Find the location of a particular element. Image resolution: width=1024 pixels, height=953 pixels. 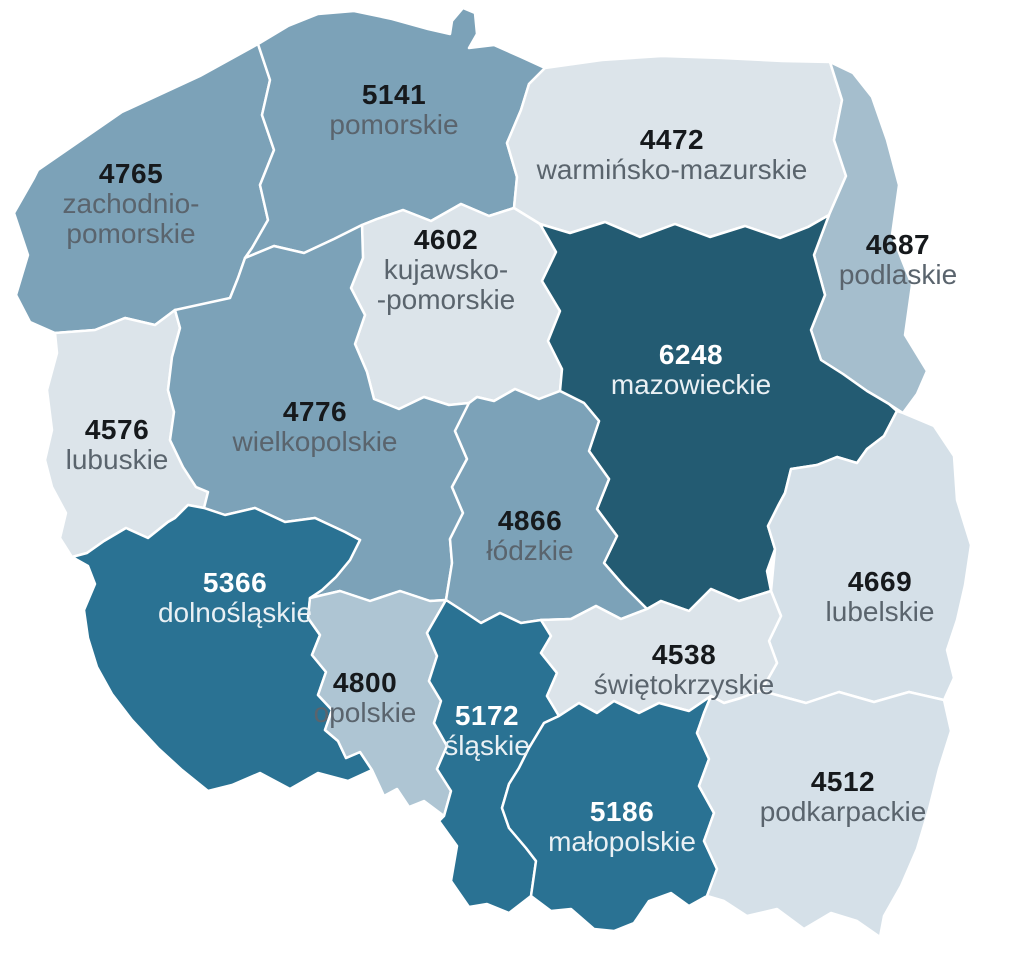

region-podkarpackie is located at coordinates (824, 814).